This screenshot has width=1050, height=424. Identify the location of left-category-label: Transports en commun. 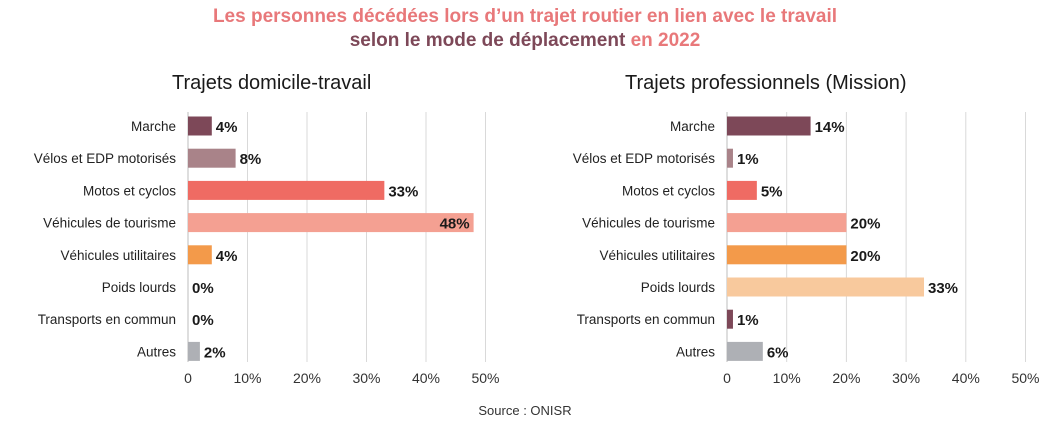
(107, 319).